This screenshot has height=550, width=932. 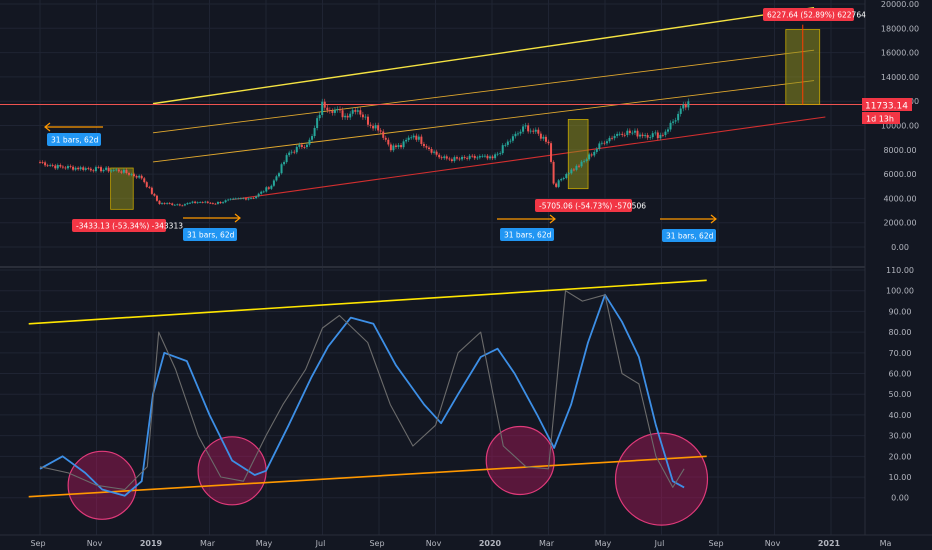 I want to click on price-tick-label: 16000.00, so click(x=900, y=53).